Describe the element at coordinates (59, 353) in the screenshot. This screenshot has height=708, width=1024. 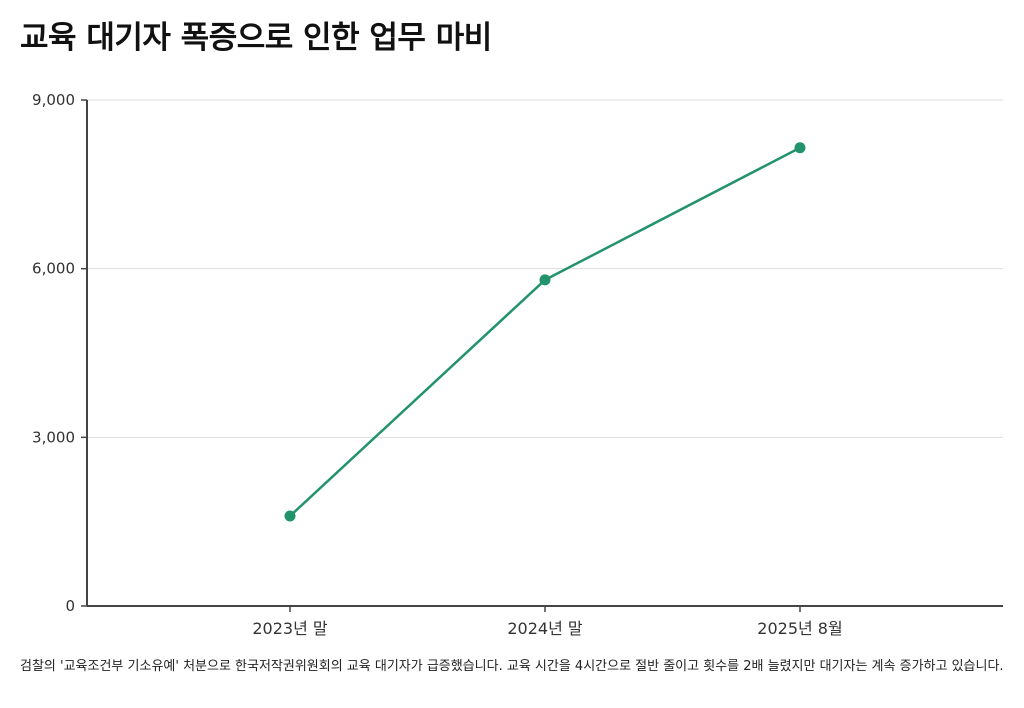
I see `y-axis-ticks: 0 3,000 6,000 9,000` at that location.